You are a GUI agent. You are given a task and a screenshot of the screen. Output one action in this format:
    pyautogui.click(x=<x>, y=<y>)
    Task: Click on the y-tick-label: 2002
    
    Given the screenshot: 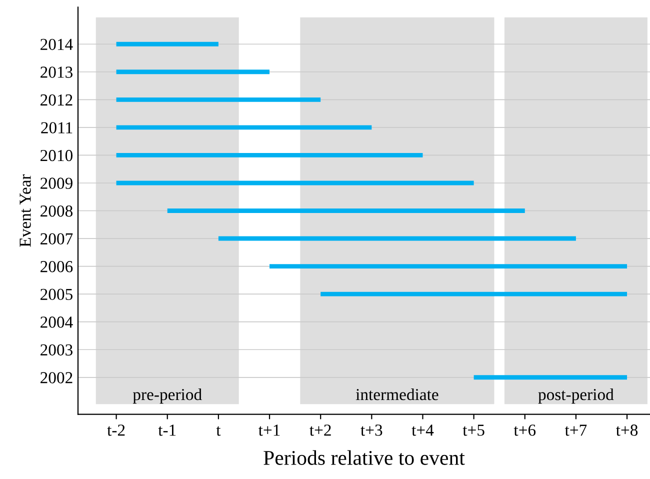 What is the action you would take?
    pyautogui.click(x=56, y=378)
    